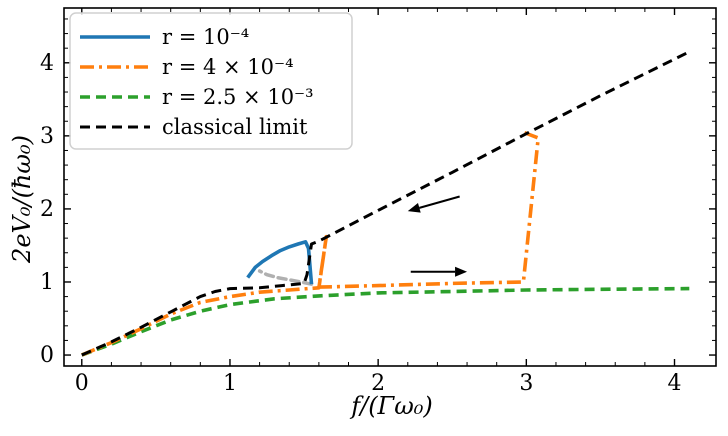 Image resolution: width=728 pixels, height=436 pixels. Describe the element at coordinates (391, 406) in the screenshot. I see `x-axis-label: f/(Γω₀)` at that location.